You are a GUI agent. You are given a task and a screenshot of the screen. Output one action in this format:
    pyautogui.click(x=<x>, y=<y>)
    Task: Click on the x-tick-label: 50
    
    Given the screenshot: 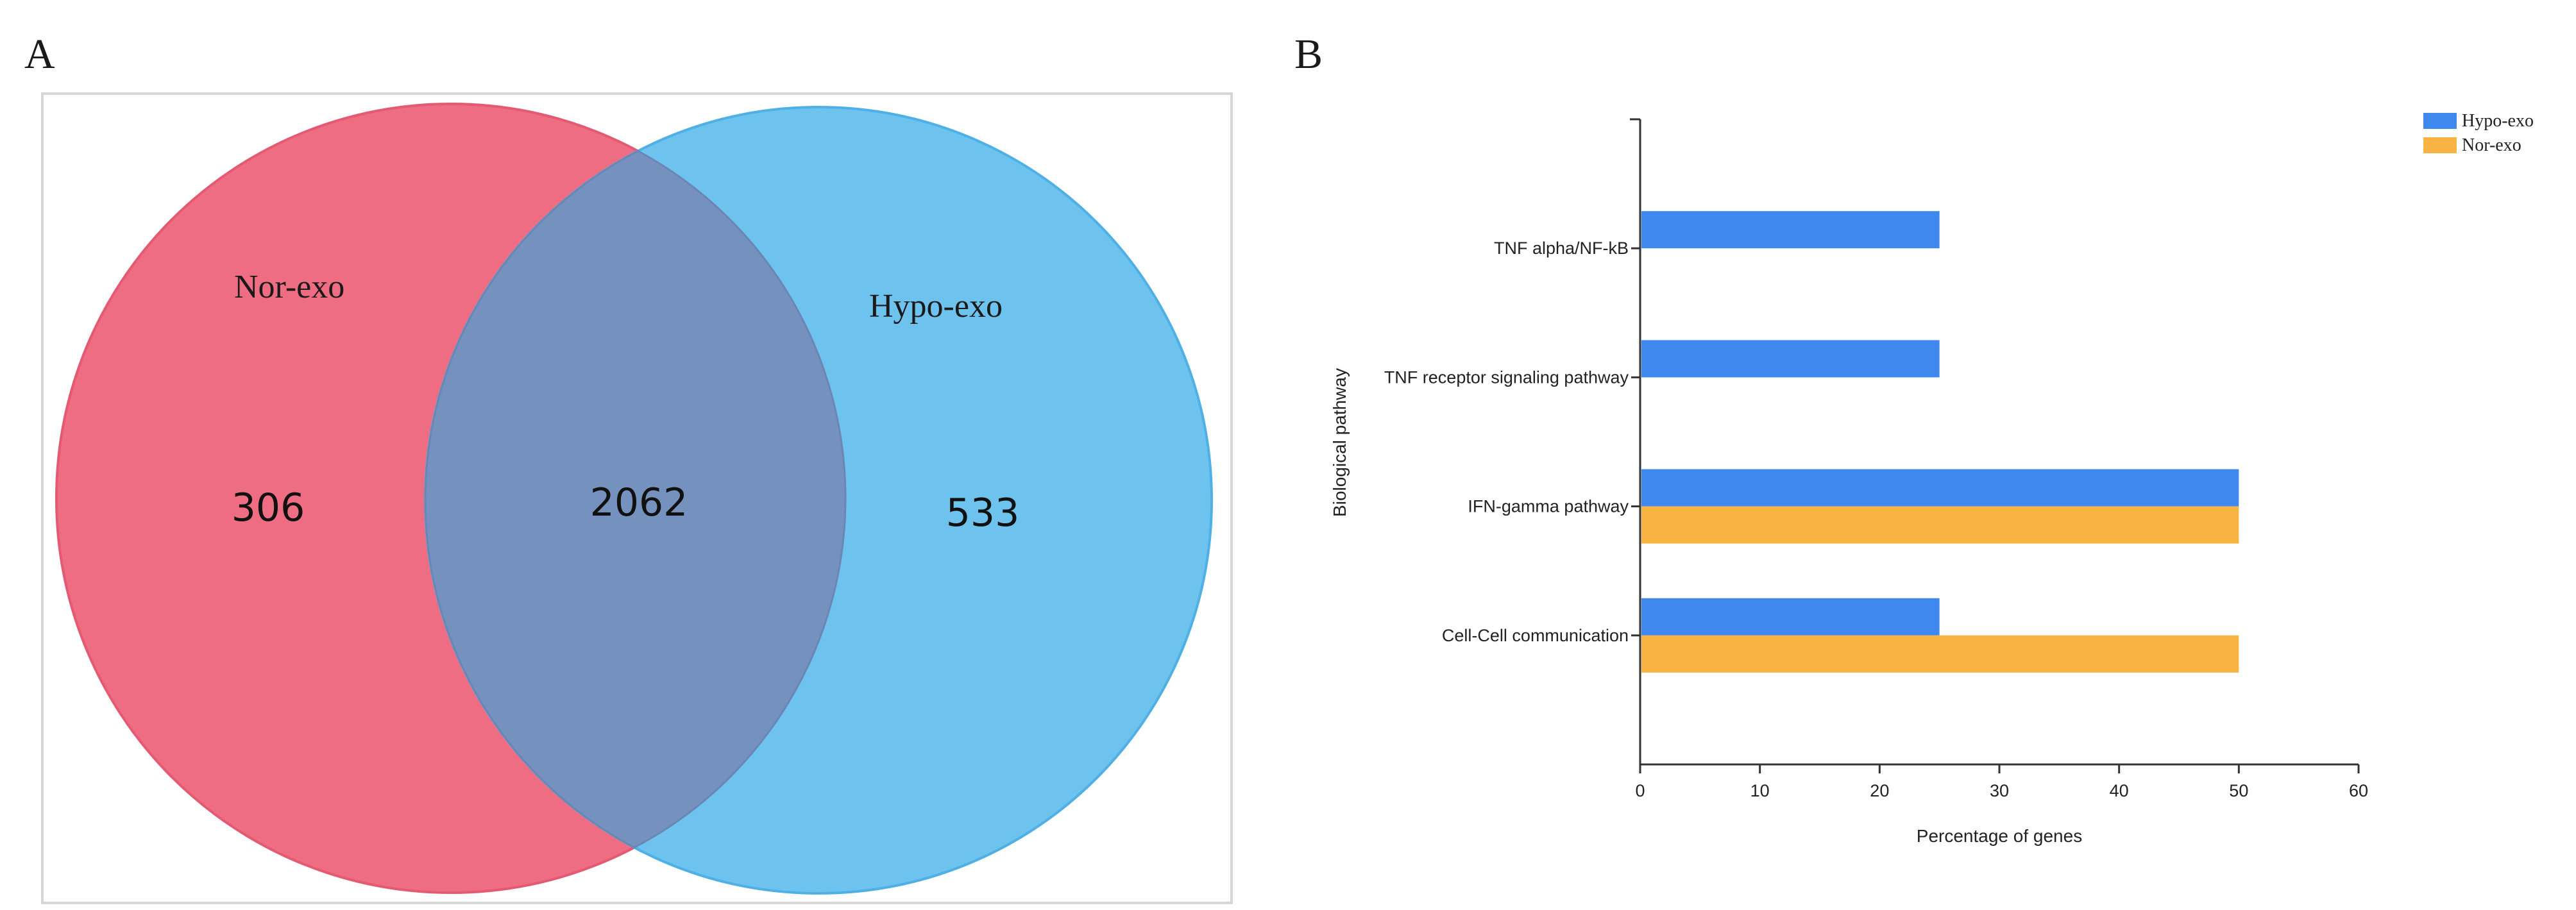 What is the action you would take?
    pyautogui.click(x=2238, y=790)
    